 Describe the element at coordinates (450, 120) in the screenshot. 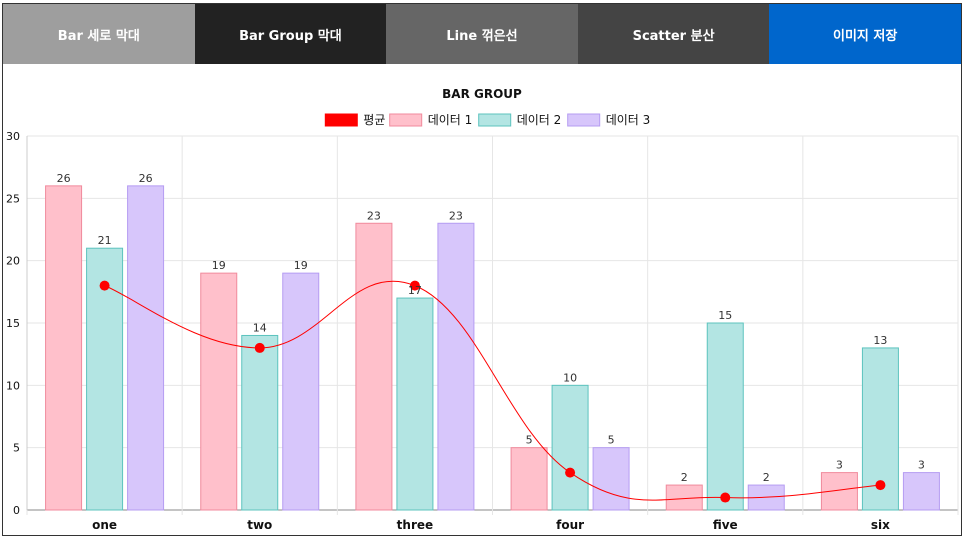

I see `legend-label: 데이터 1` at that location.